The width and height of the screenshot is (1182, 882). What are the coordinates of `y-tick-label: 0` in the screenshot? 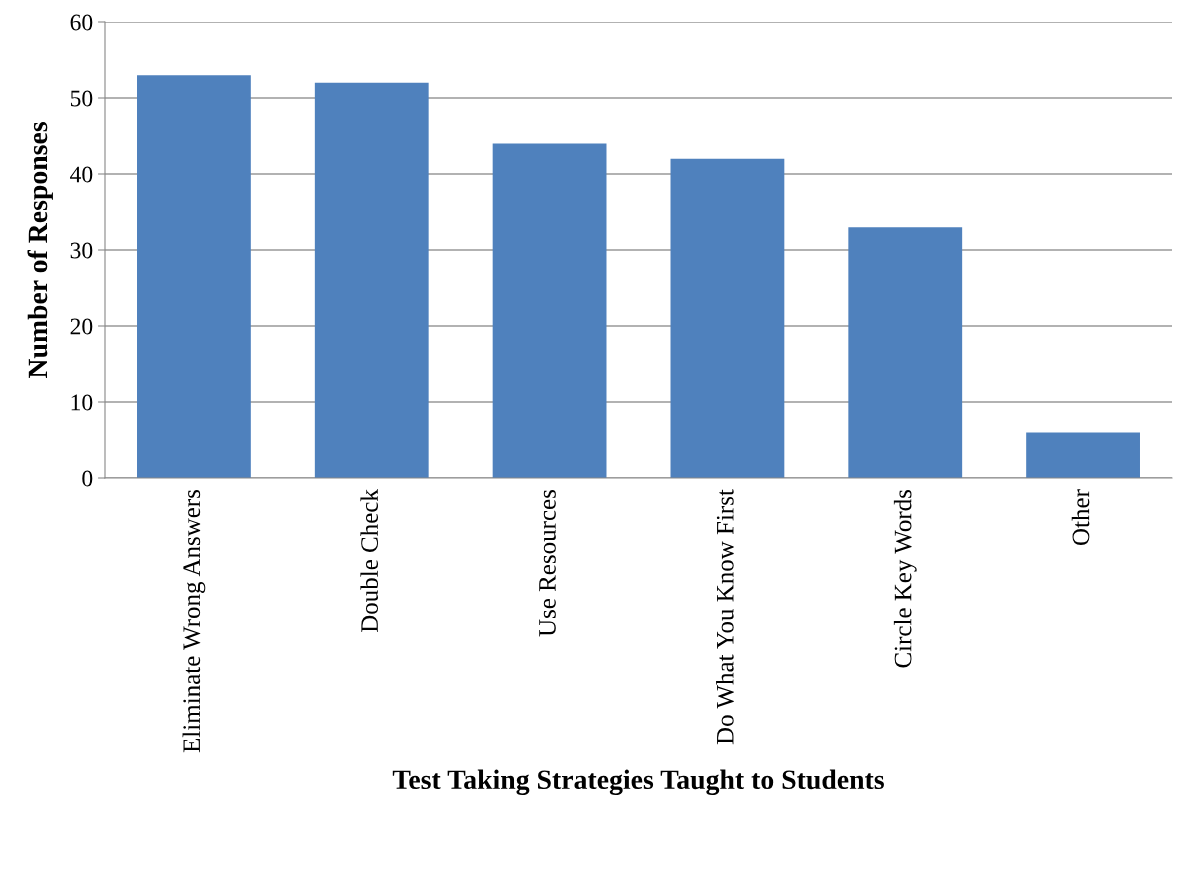 It's located at (87, 478).